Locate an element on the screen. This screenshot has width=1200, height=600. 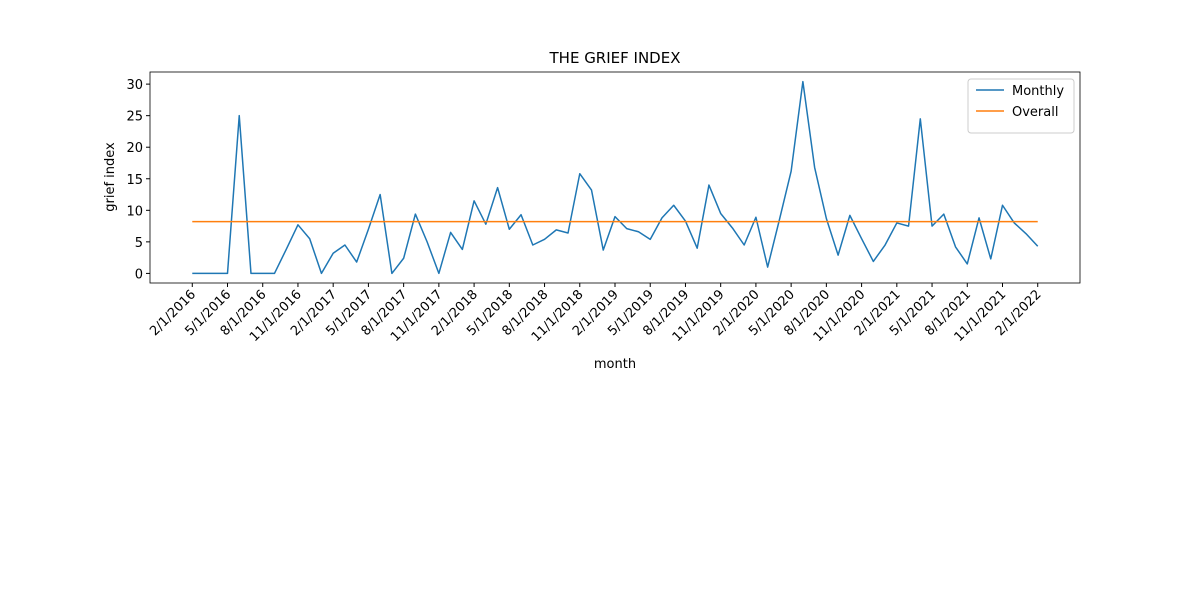
y-axis-label: grief index is located at coordinates (110, 177).